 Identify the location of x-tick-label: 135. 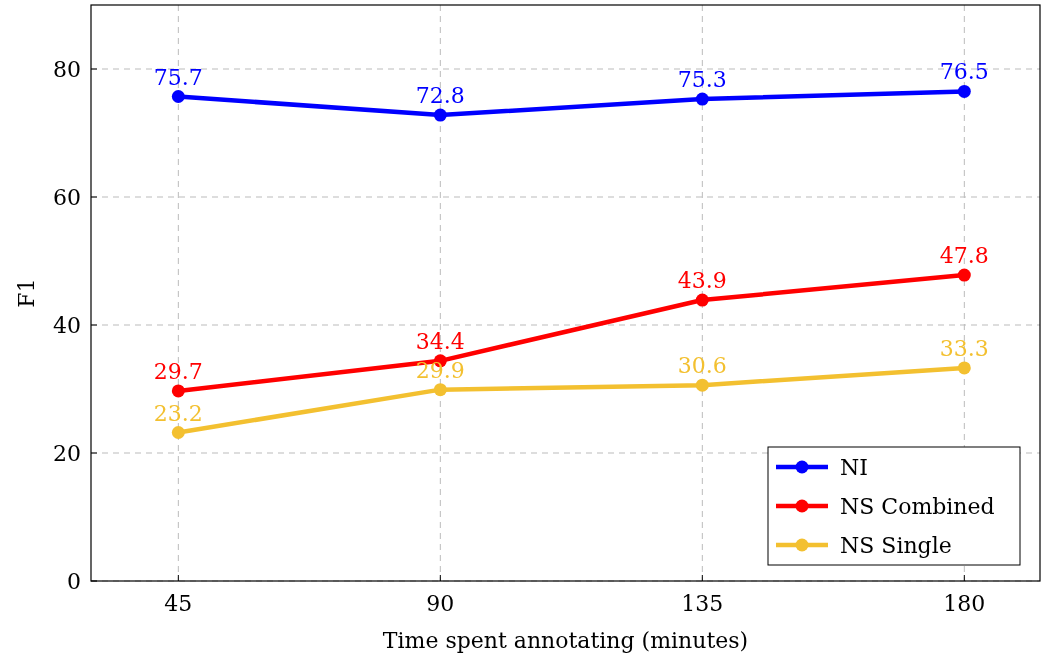
(702, 603).